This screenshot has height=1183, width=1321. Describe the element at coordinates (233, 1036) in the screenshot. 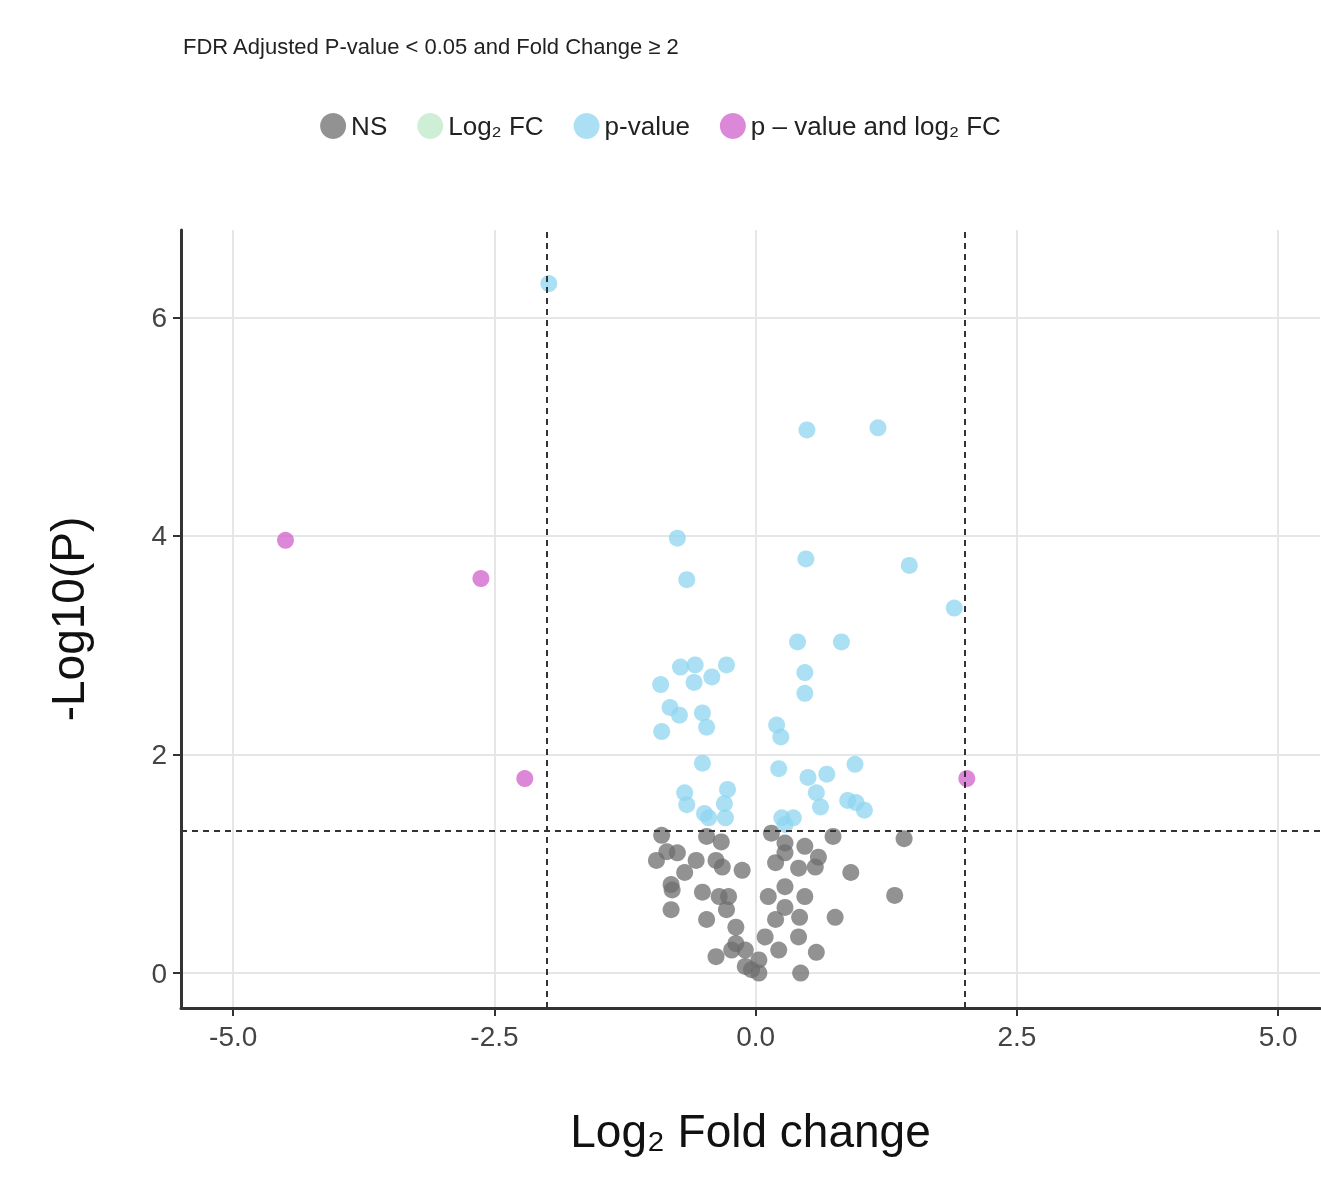

I see `x-tick-label: -5.0` at that location.